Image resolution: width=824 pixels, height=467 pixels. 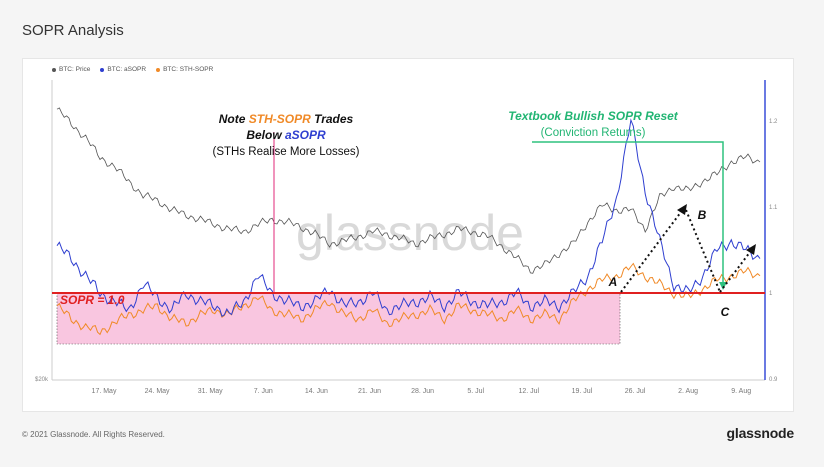 What do you see at coordinates (369, 391) in the screenshot?
I see `x-tick-label: 21. Jun` at bounding box center [369, 391].